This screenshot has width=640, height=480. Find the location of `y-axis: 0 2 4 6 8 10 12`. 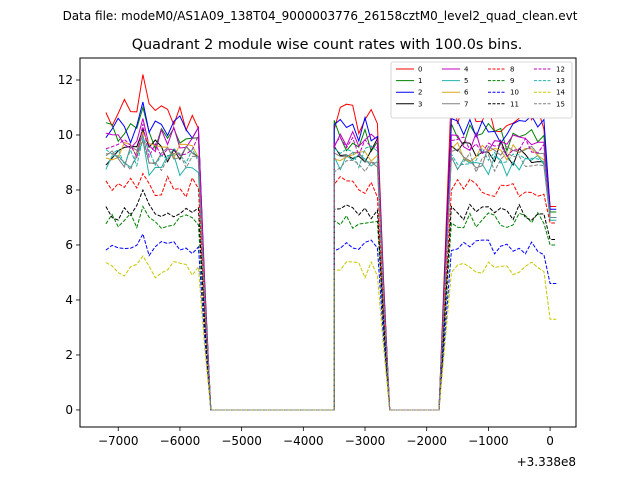

y-axis: 0 2 4 6 8 10 12 is located at coordinates (69, 245).